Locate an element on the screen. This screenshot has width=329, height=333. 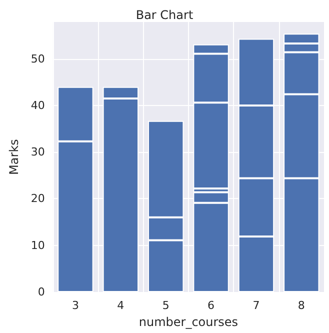
x-tick-label: 6 is located at coordinates (211, 305).